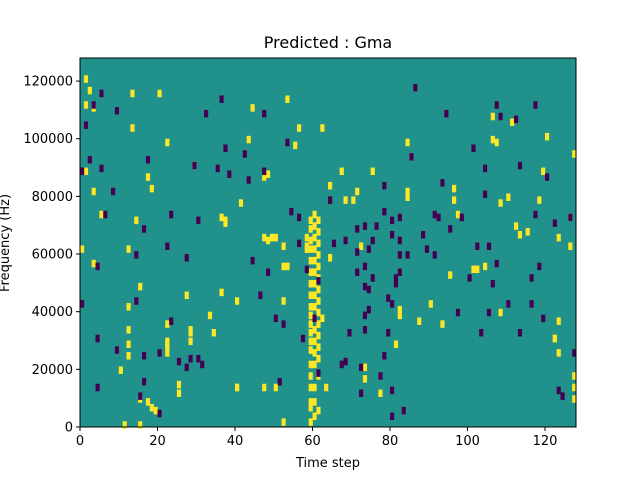 This screenshot has height=480, width=640. I want to click on y-axis: 0 20000 40000 60000 80000 100000 120000, so click(51, 255).